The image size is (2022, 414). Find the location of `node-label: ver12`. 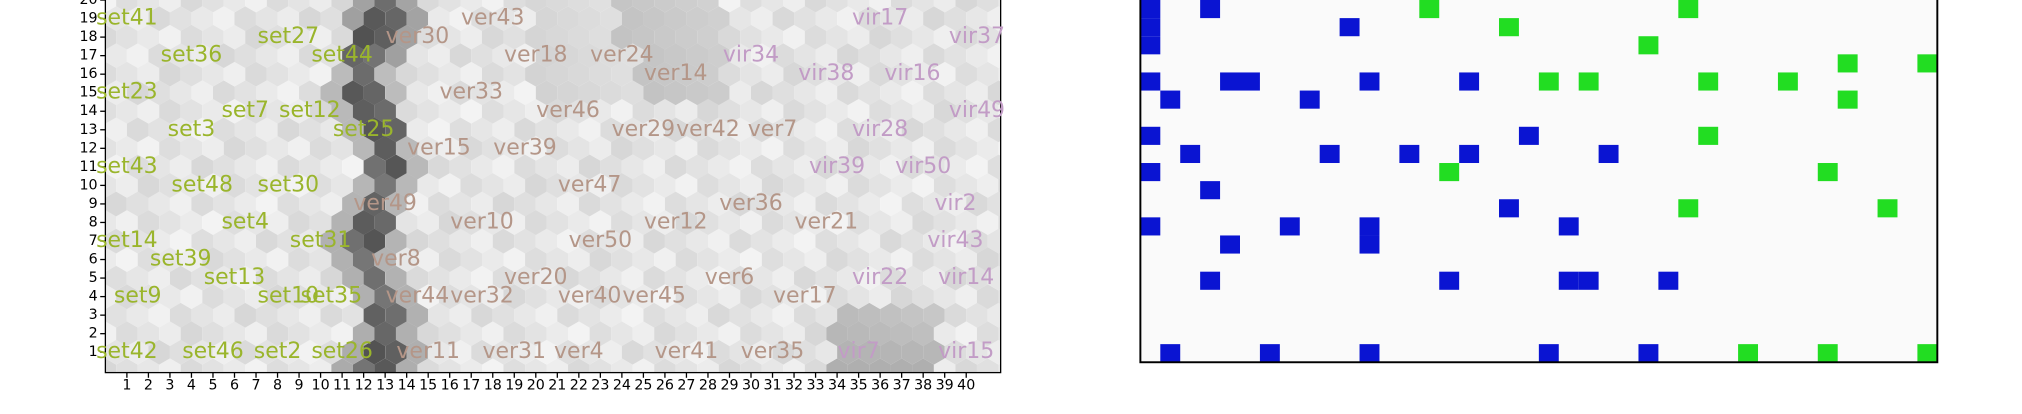

node-label: ver12 is located at coordinates (676, 221).